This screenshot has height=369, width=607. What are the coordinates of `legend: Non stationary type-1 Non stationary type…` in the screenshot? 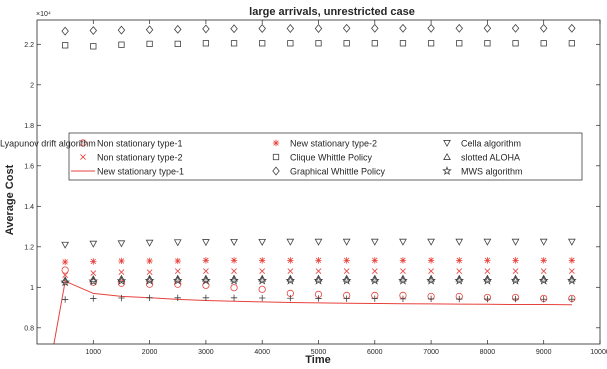 It's located at (291, 157).